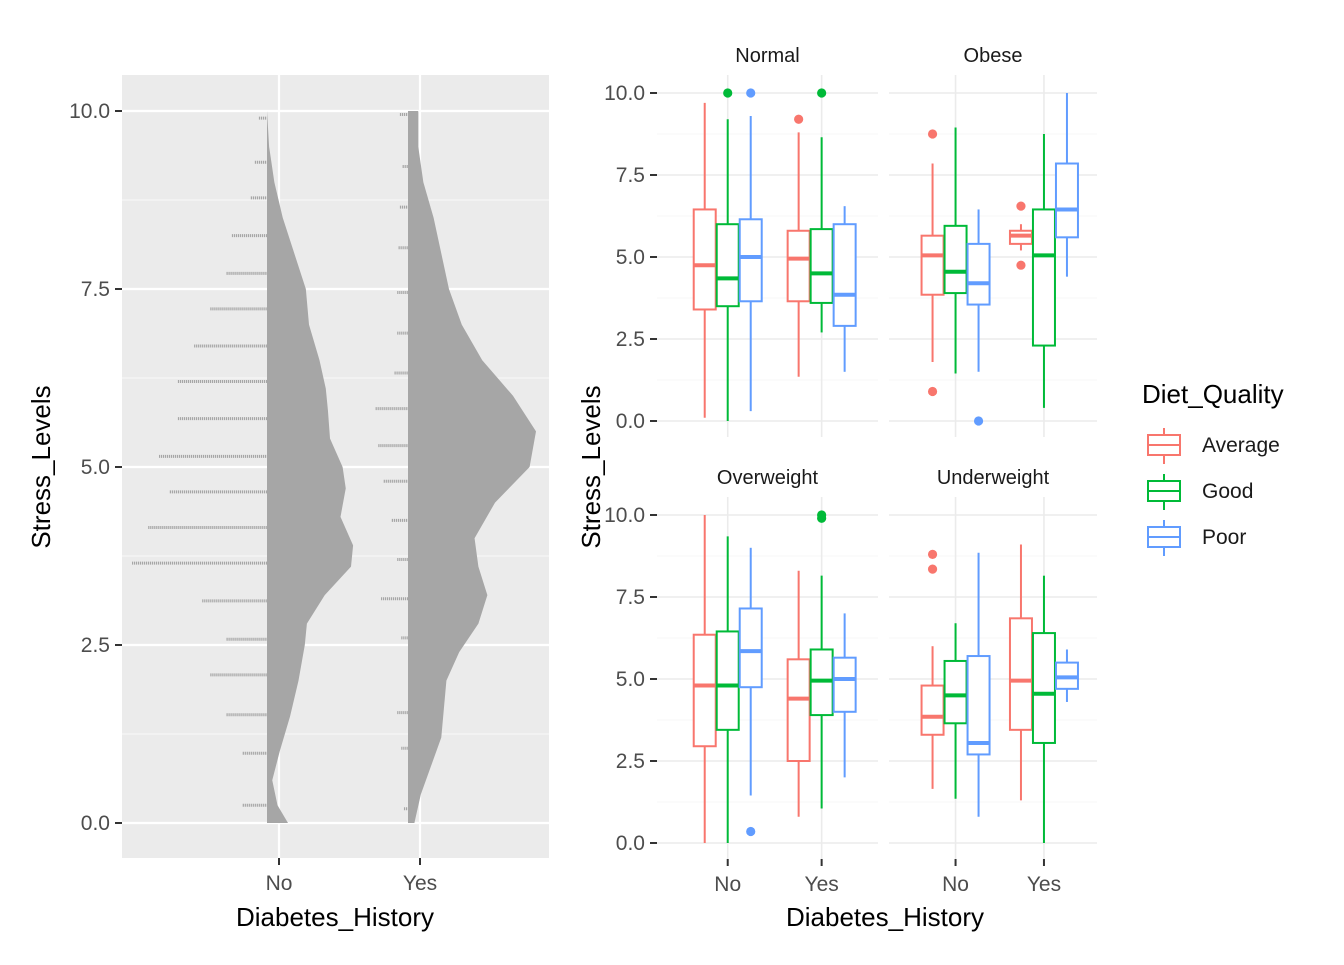 Image resolution: width=1344 pixels, height=965 pixels. What do you see at coordinates (1213, 394) in the screenshot?
I see `legend-title: Diet_Quality` at bounding box center [1213, 394].